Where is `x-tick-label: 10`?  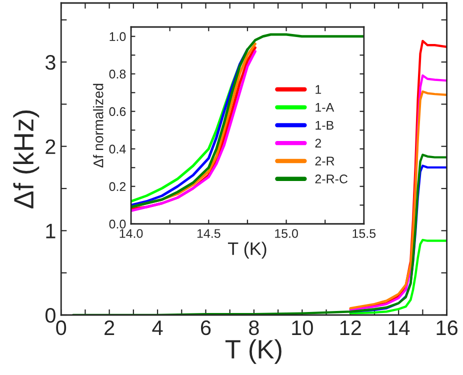
x-tick-label: 10 is located at coordinates (302, 328).